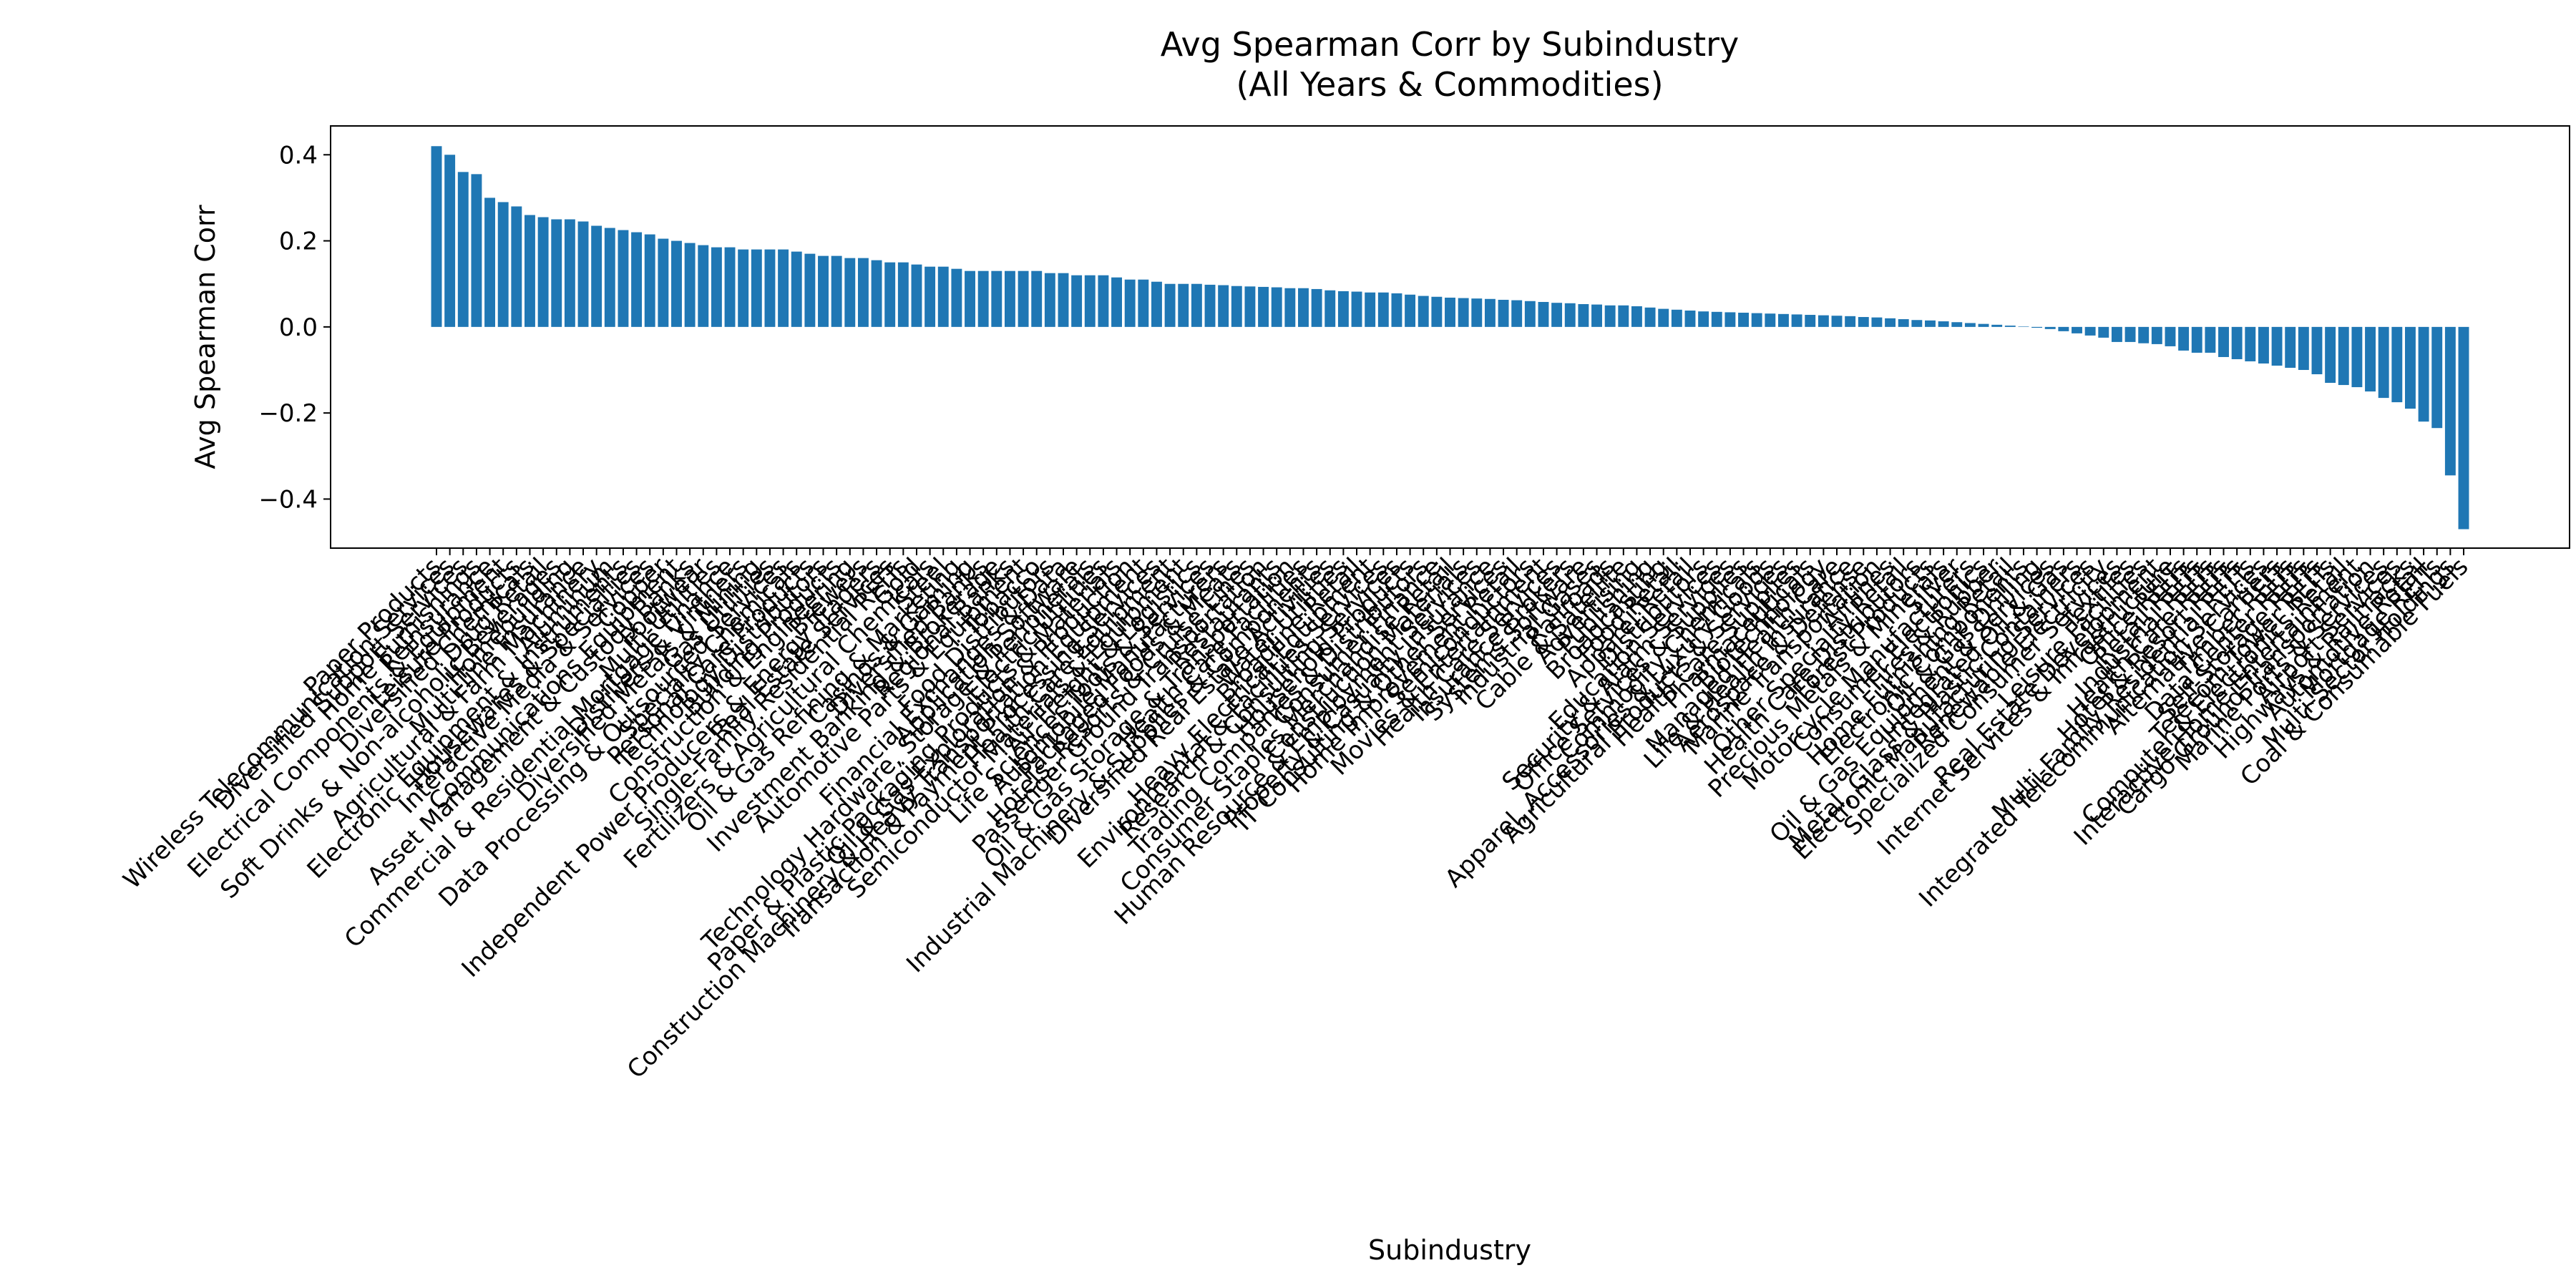  Describe the element at coordinates (1449, 1250) in the screenshot. I see `x-axis-label: Subindustry` at that location.